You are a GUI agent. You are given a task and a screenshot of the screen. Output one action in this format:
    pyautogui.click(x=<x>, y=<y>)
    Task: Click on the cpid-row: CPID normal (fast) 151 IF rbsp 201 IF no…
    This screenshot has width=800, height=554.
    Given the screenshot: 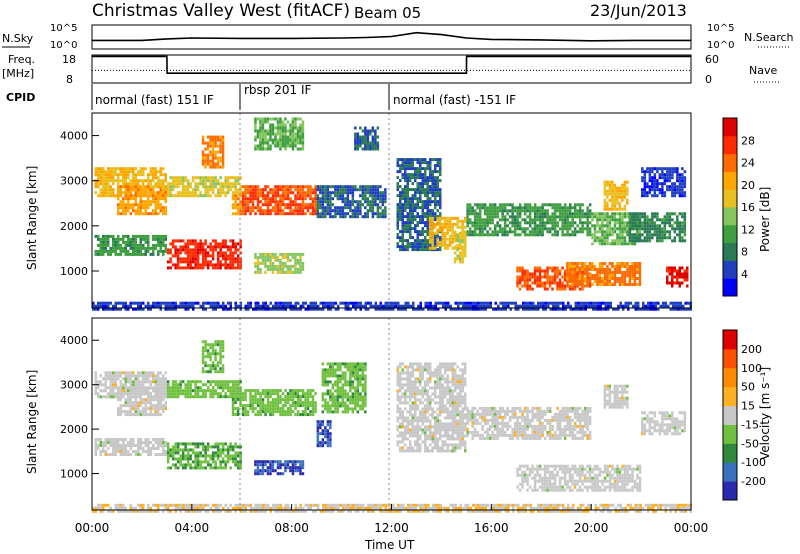 What is the action you would take?
    pyautogui.click(x=261, y=96)
    